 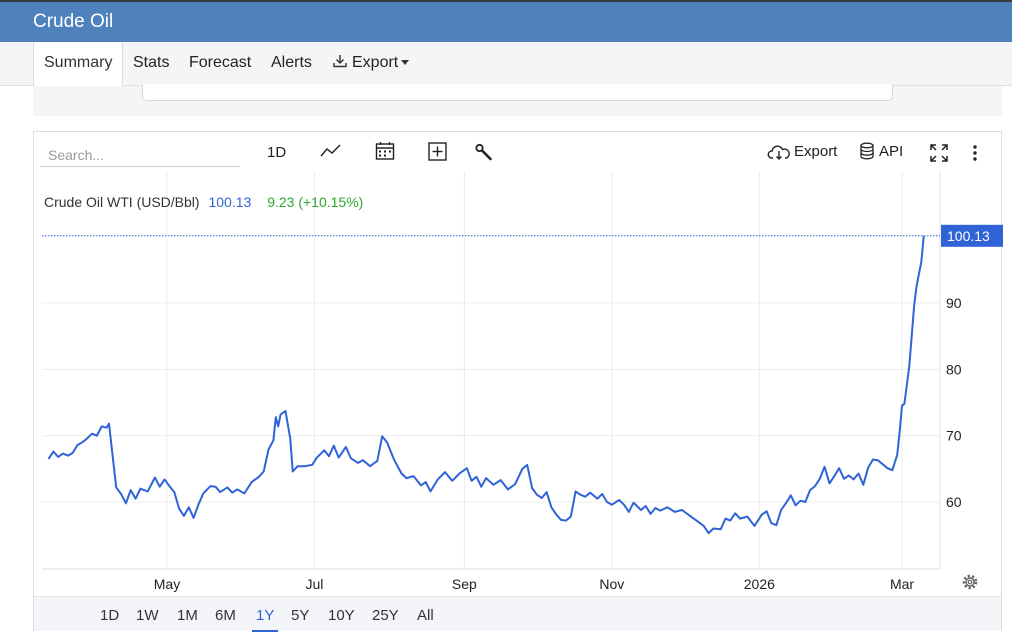 I want to click on tab-forecast-label: Forecast, so click(x=220, y=62).